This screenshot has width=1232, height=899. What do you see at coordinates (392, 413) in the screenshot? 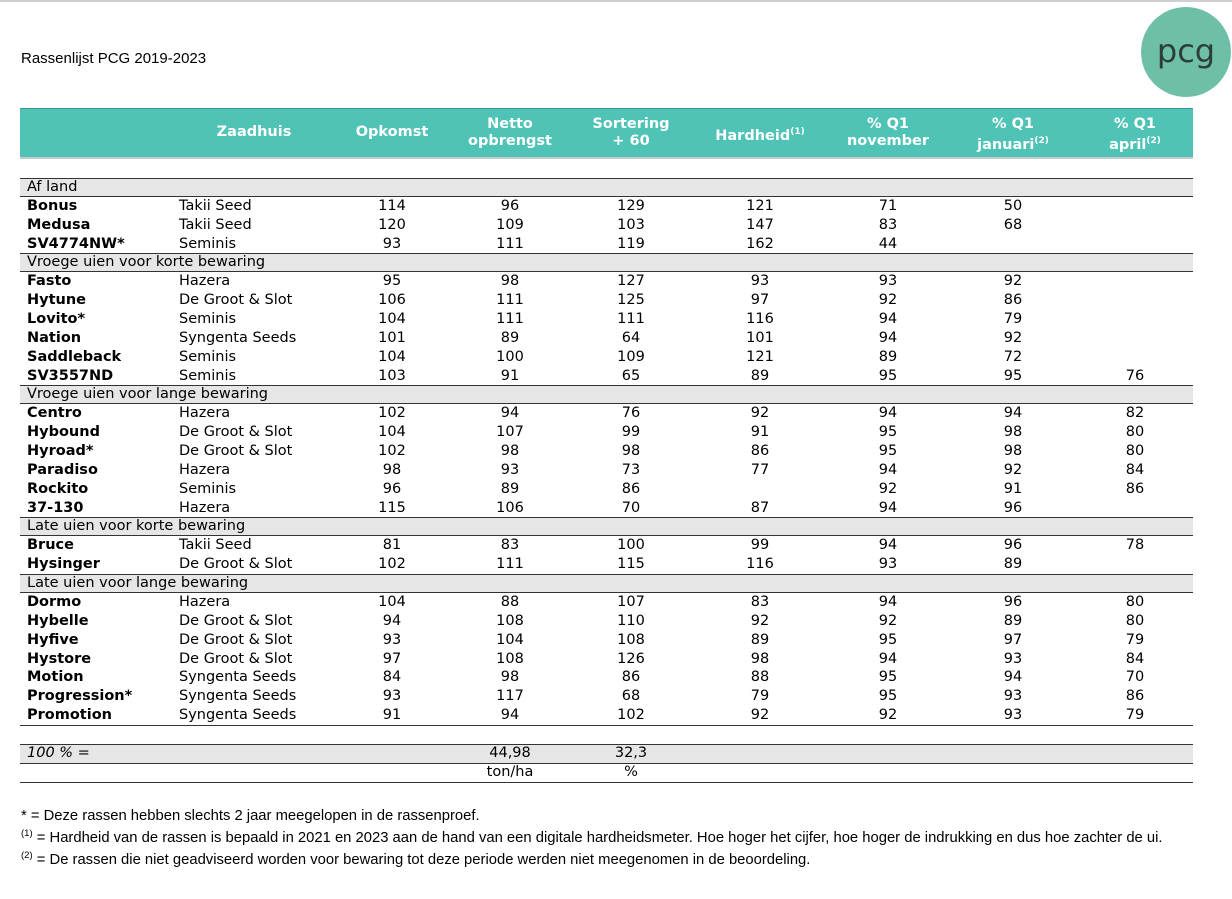
I see `cell-value: 102` at bounding box center [392, 413].